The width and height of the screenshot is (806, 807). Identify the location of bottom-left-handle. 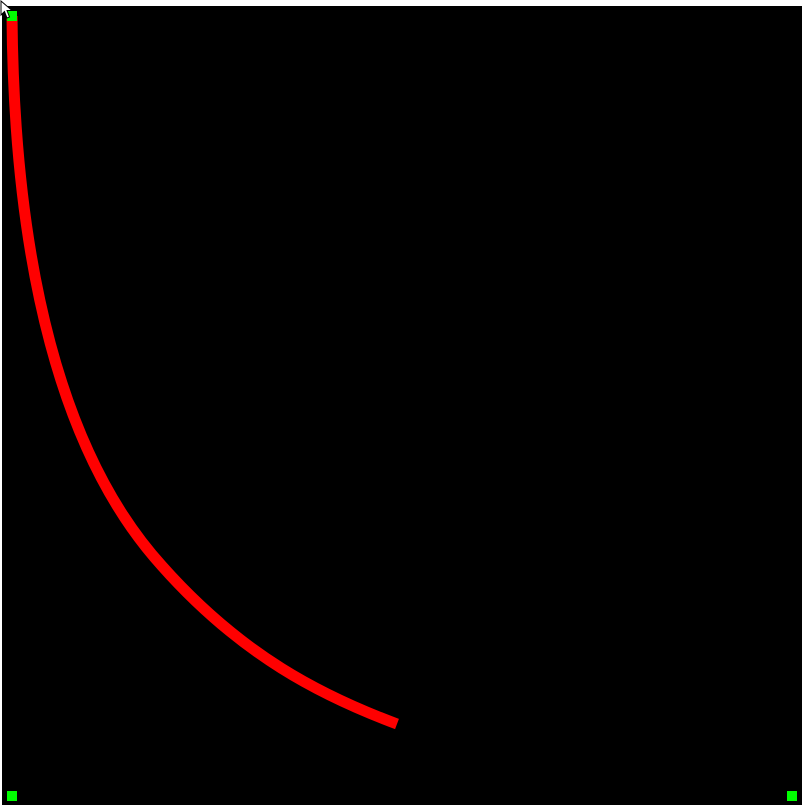
(12, 796).